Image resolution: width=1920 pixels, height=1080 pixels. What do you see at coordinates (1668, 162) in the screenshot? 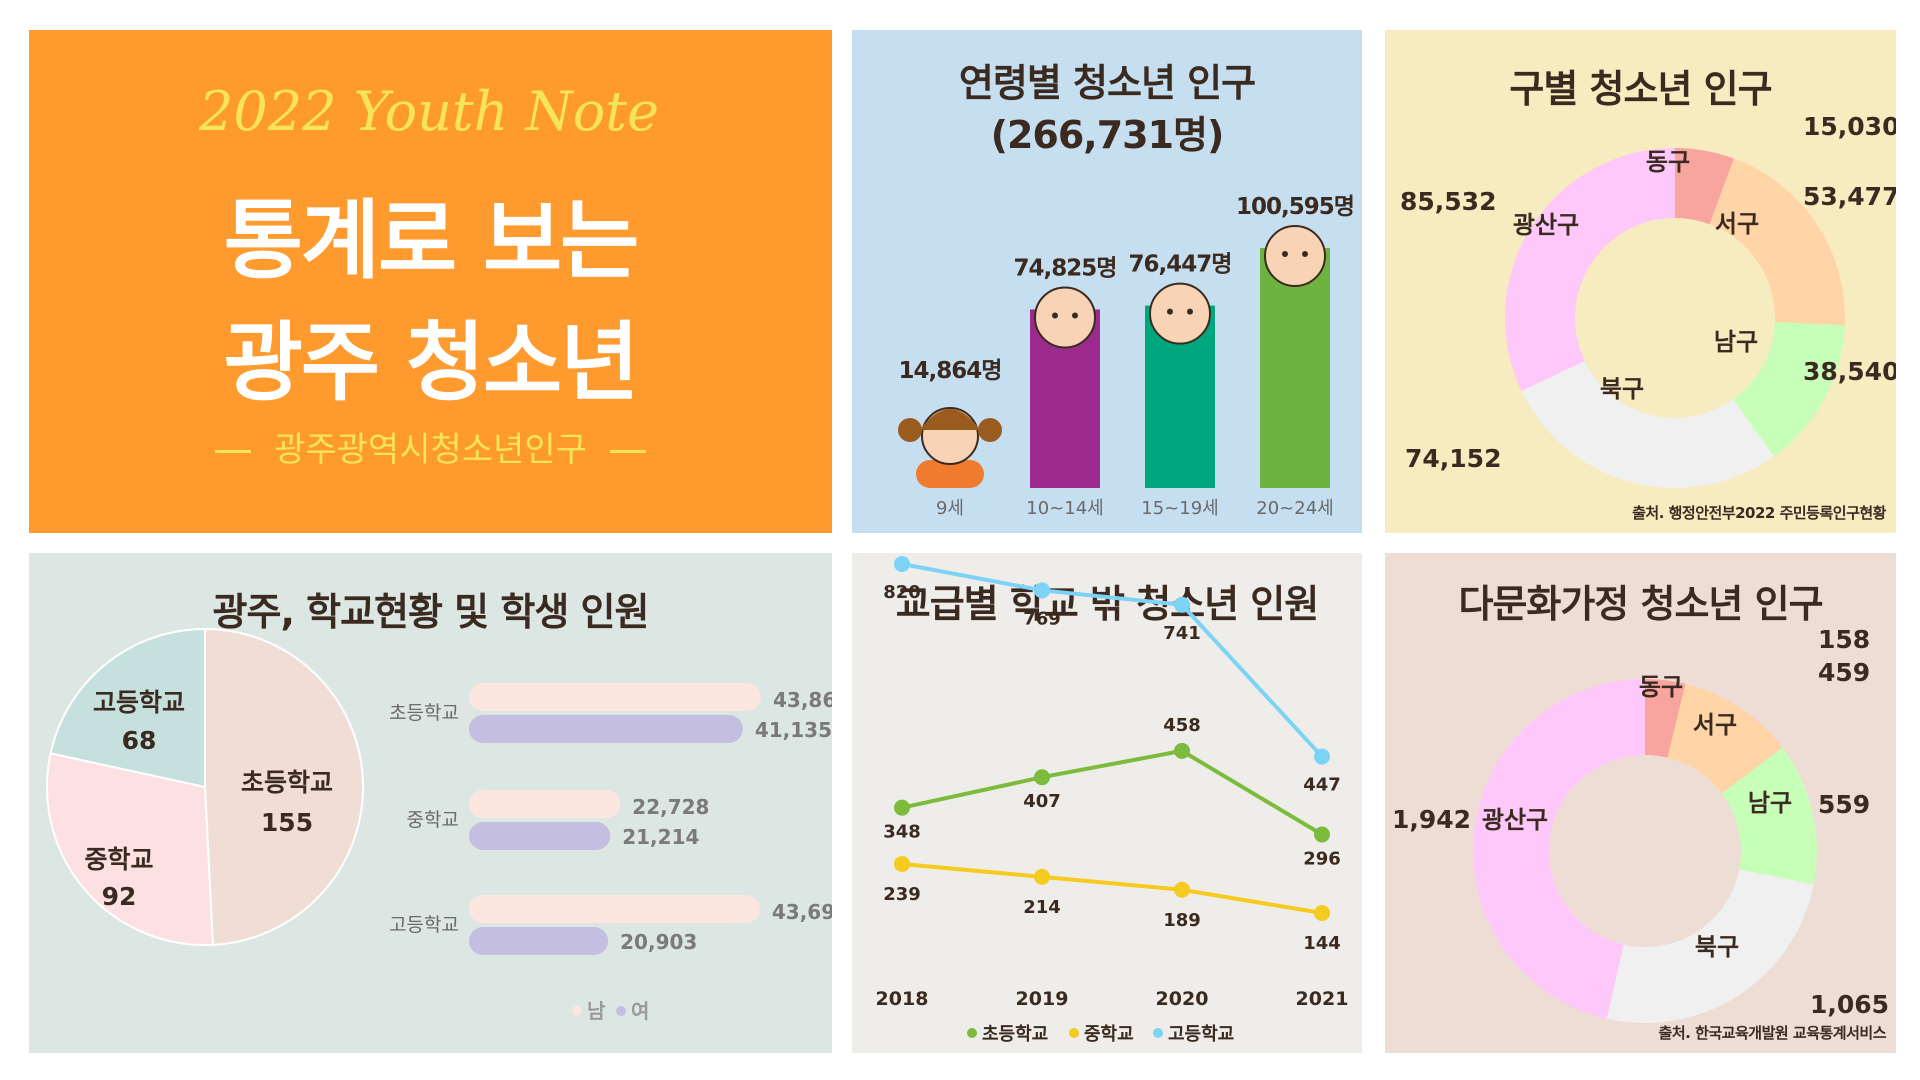
I see `slice-label: 동구` at bounding box center [1668, 162].